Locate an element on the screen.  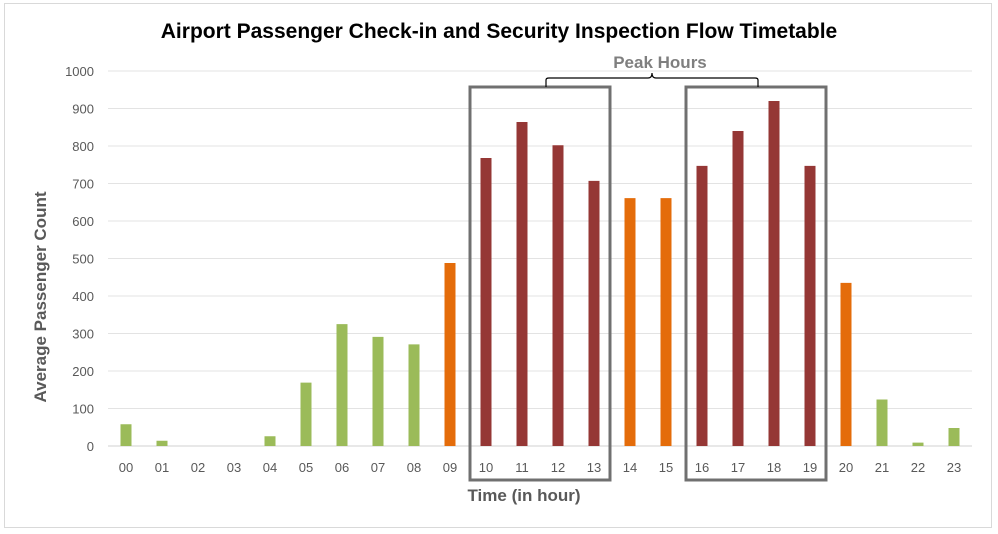
x-tick-label: 20 is located at coordinates (846, 467).